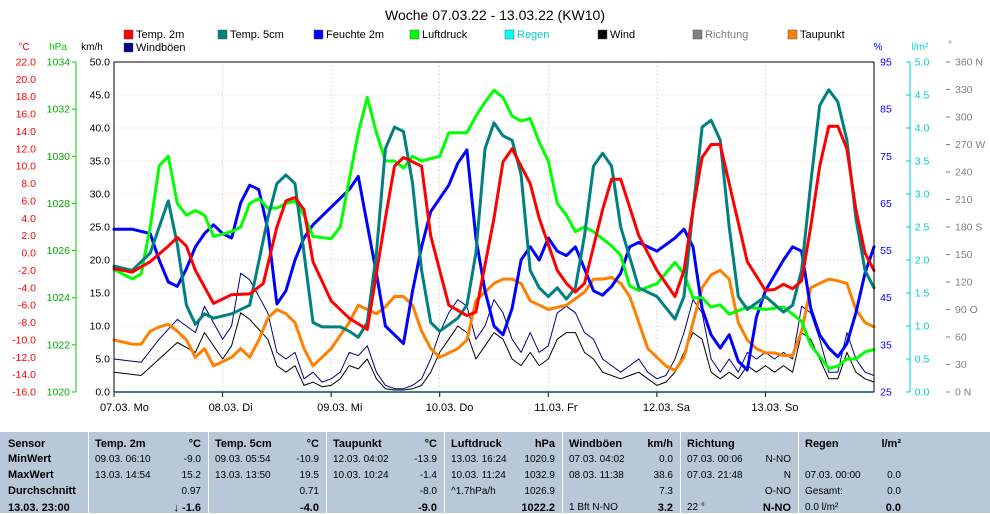 Image resolution: width=990 pixels, height=514 pixels. What do you see at coordinates (894, 491) in the screenshot?
I see `avg-value: 0.0` at bounding box center [894, 491].